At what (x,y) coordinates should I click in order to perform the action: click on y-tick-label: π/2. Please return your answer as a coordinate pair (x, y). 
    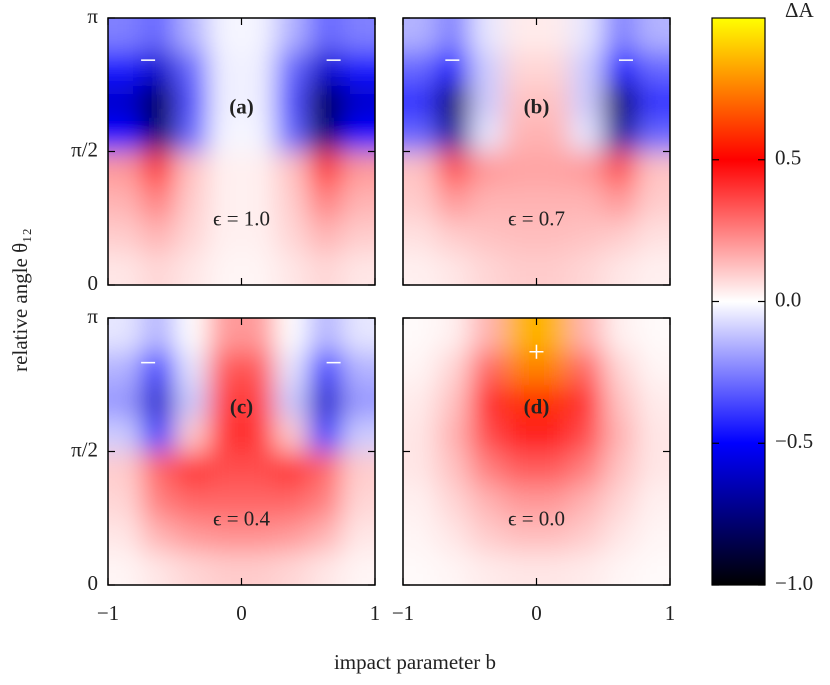
    Looking at the image, I should click on (84, 149).